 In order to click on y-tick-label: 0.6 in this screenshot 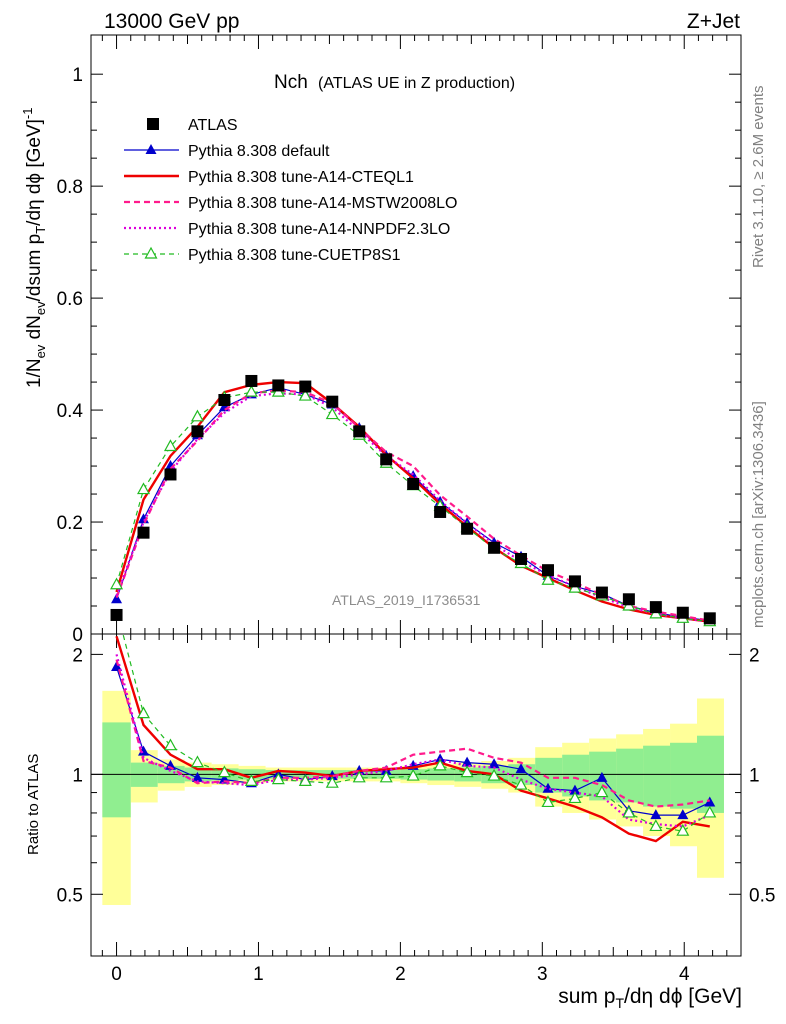, I will do `click(70, 299)`.